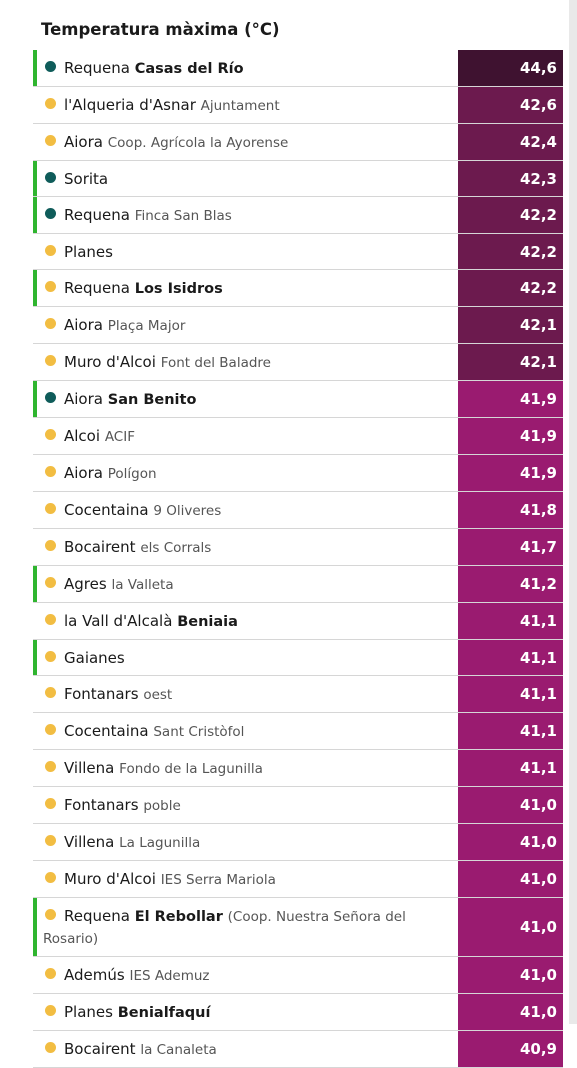  Describe the element at coordinates (510, 547) in the screenshot. I see `temperature-value: 41,7` at that location.